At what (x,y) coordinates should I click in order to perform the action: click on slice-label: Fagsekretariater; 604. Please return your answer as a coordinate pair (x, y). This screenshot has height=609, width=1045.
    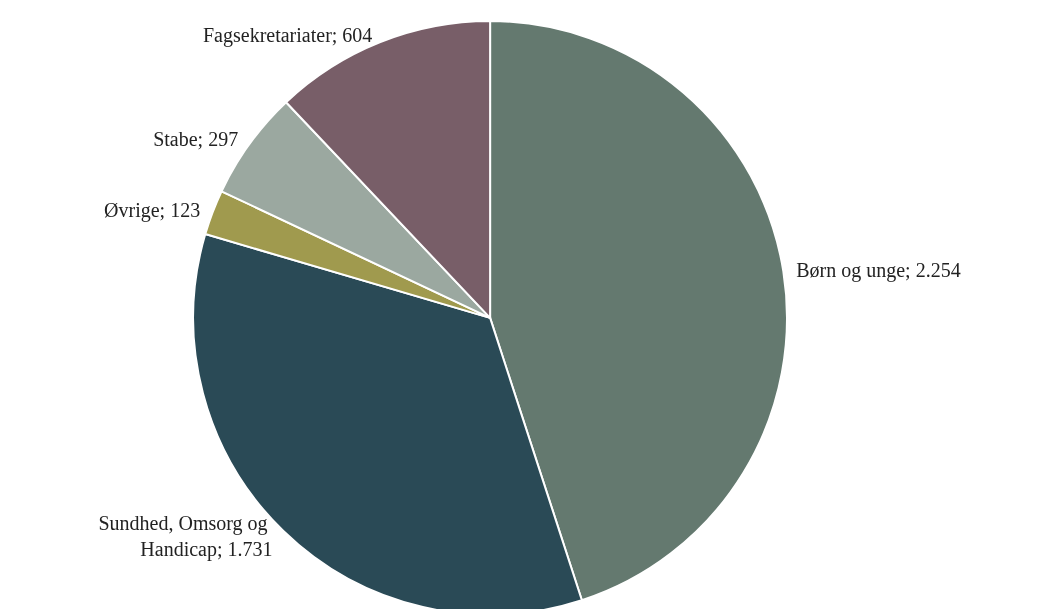
    Looking at the image, I should click on (287, 35).